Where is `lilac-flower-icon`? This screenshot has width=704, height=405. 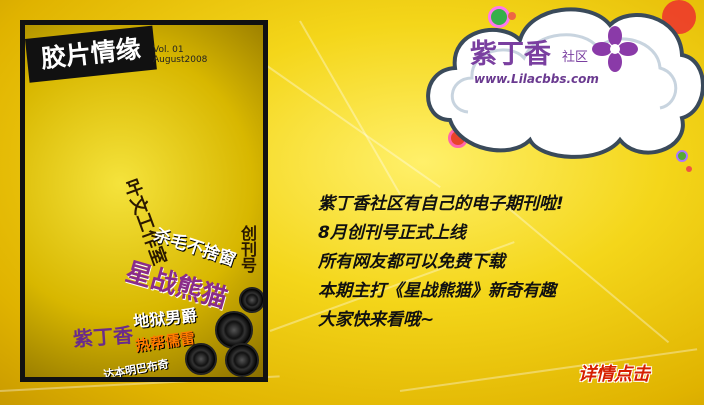
lilac-flower-icon is located at coordinates (615, 49).